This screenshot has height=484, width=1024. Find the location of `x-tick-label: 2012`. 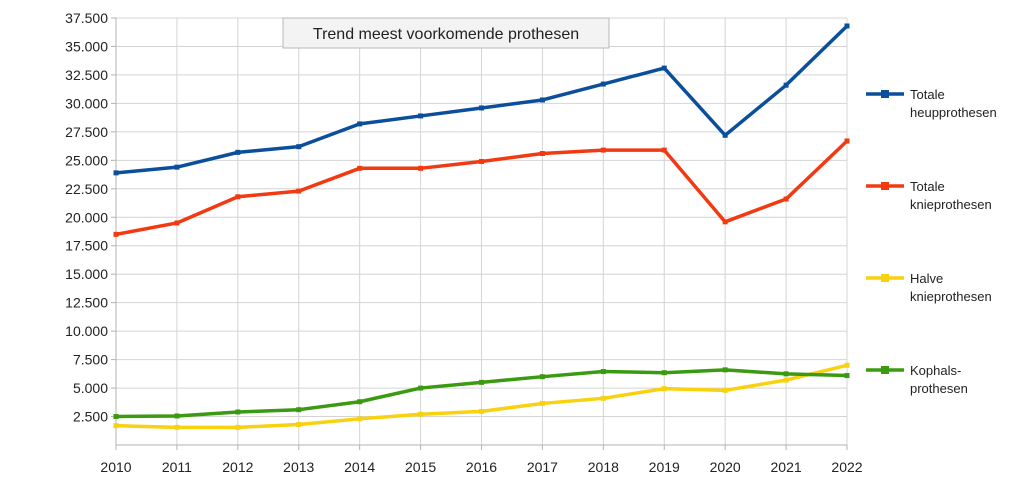

x-tick-label: 2012 is located at coordinates (237, 467).